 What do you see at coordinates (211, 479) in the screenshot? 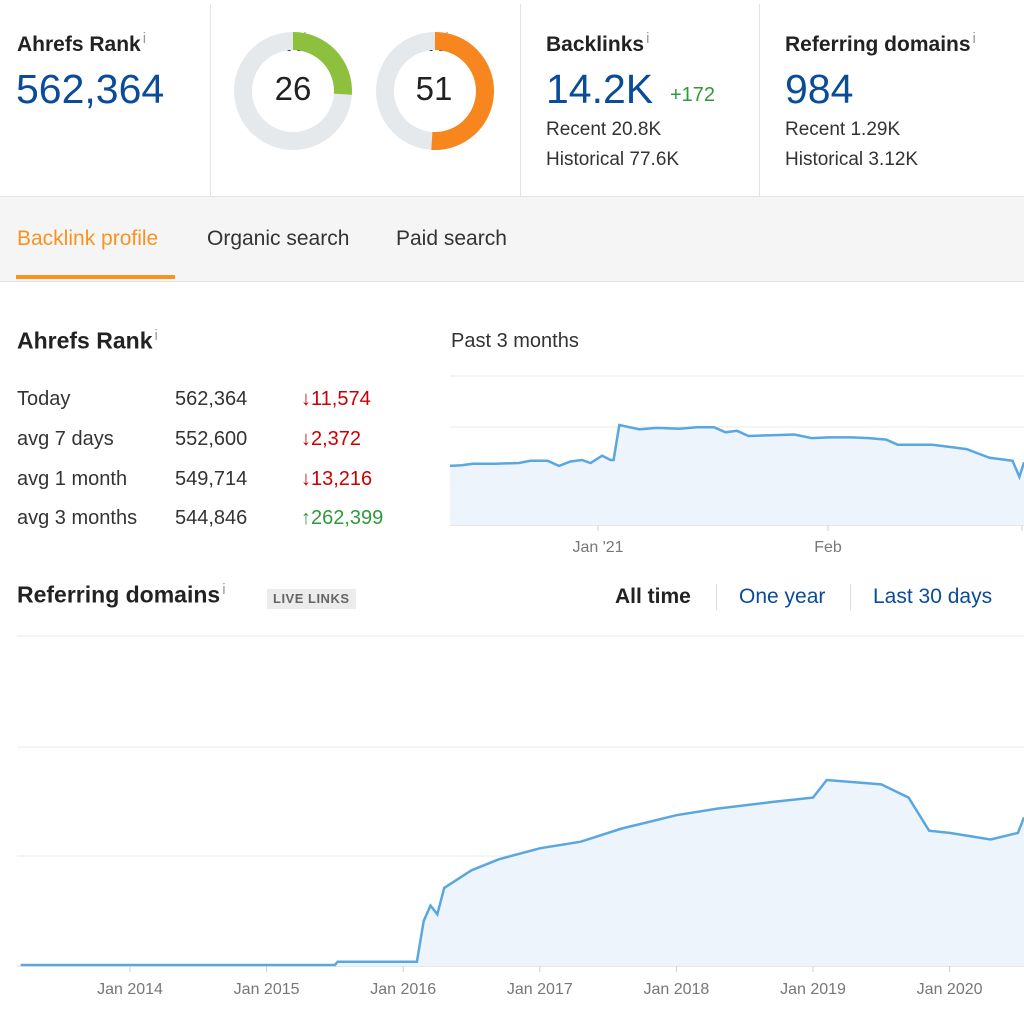
I see `rank-row-value: 549,714` at bounding box center [211, 479].